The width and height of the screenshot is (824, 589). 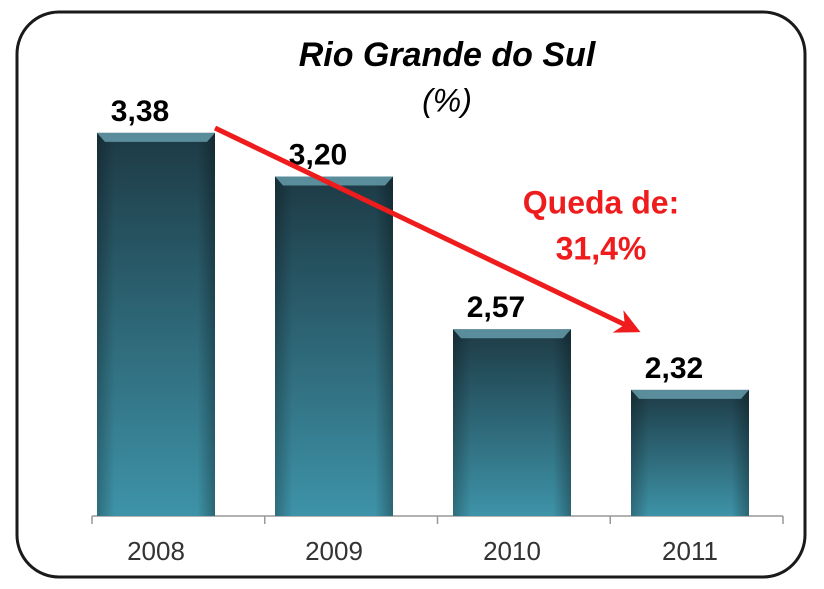 What do you see at coordinates (156, 551) in the screenshot?
I see `x-tick-label: 2008` at bounding box center [156, 551].